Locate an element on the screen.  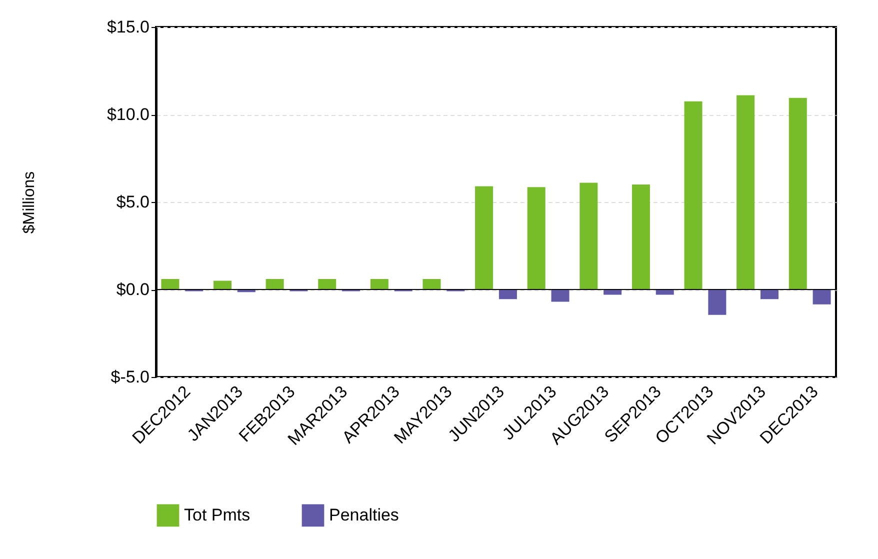
y-tick-label: $-5.0 is located at coordinates (130, 377).